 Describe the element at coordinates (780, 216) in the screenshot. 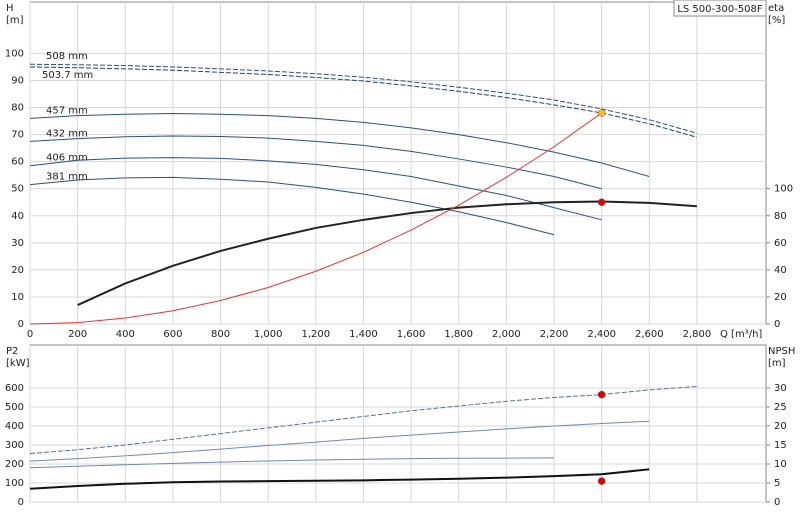

I see `y2-tick-label: 80` at that location.